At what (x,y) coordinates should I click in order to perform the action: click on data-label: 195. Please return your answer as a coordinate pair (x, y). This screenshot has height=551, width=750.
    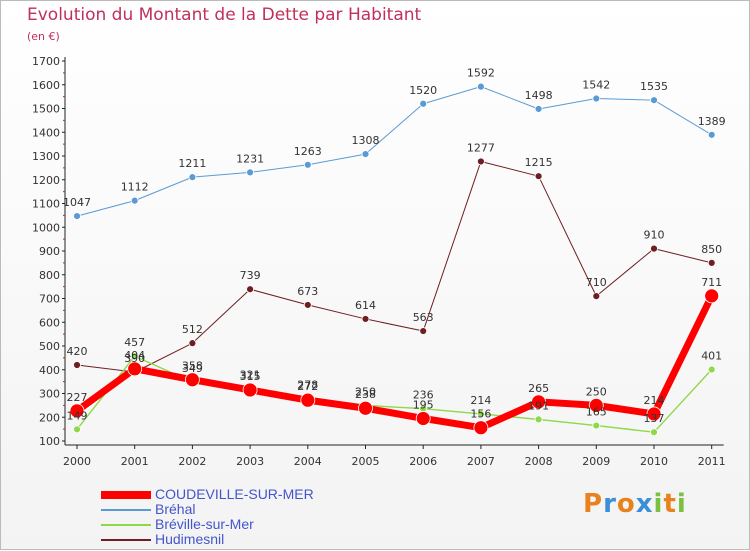
    Looking at the image, I should click on (423, 404).